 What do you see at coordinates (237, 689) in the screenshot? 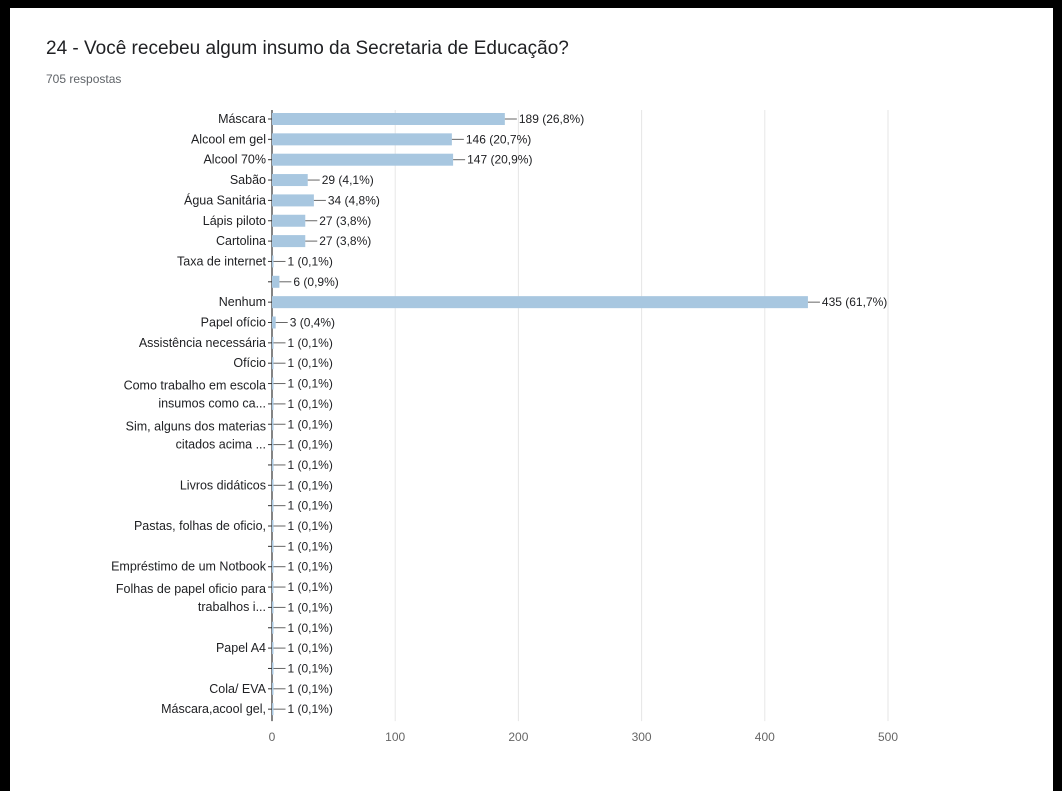
I see `category-label: Cola/ EVA` at bounding box center [237, 689].